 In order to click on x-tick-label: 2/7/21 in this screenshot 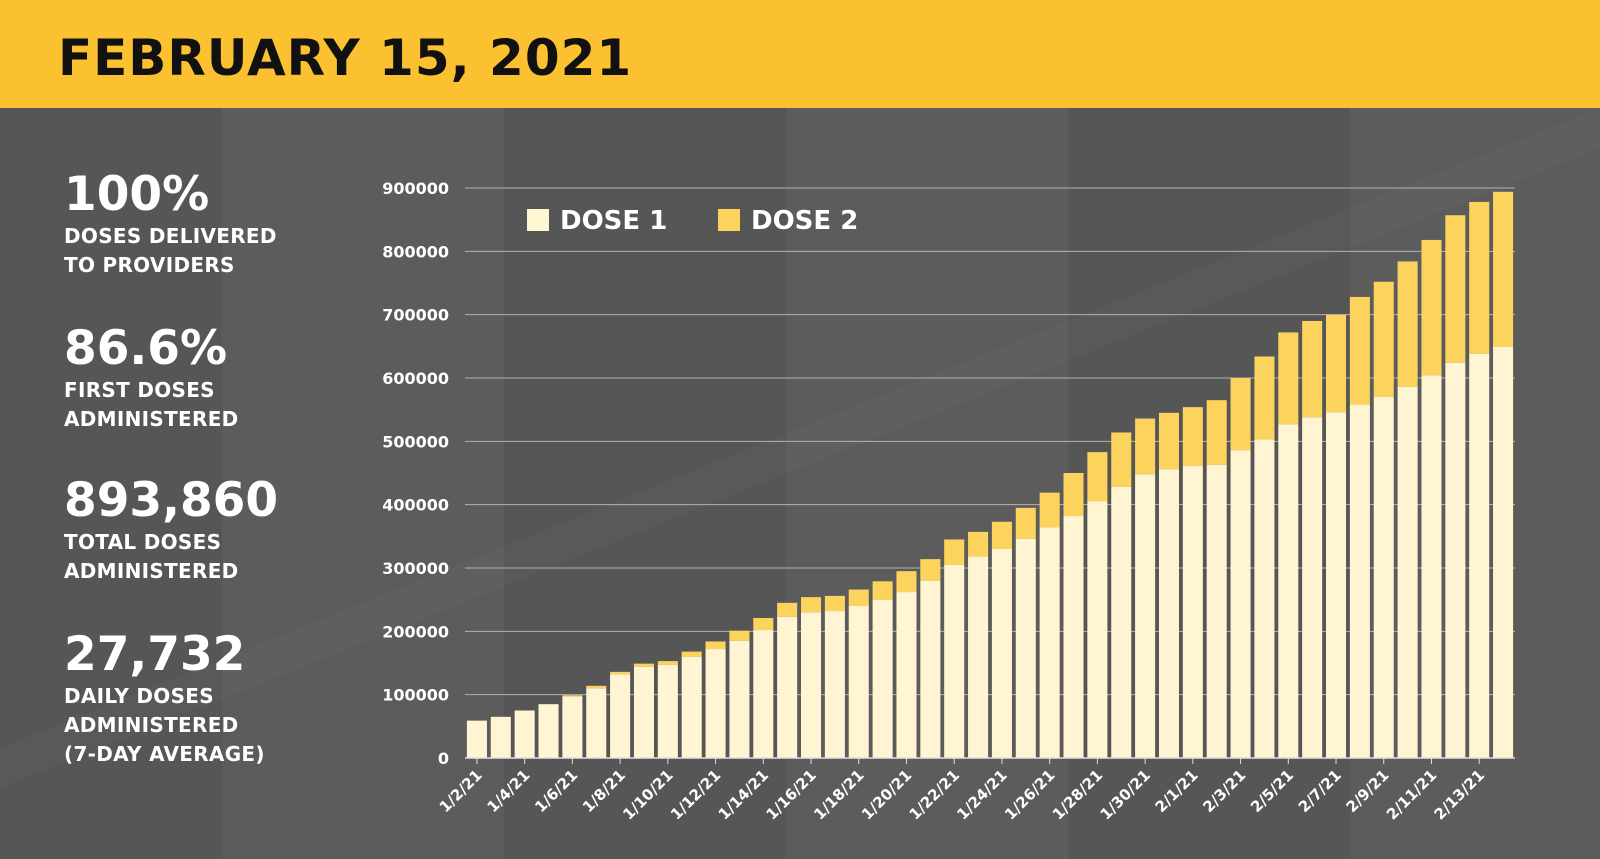, I will do `click(1320, 791)`.